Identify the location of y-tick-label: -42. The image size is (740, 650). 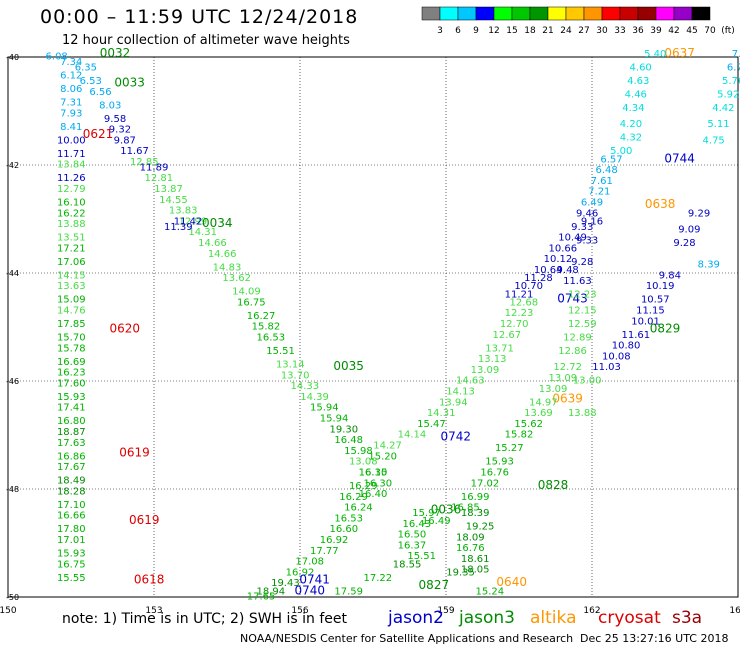
(12, 165).